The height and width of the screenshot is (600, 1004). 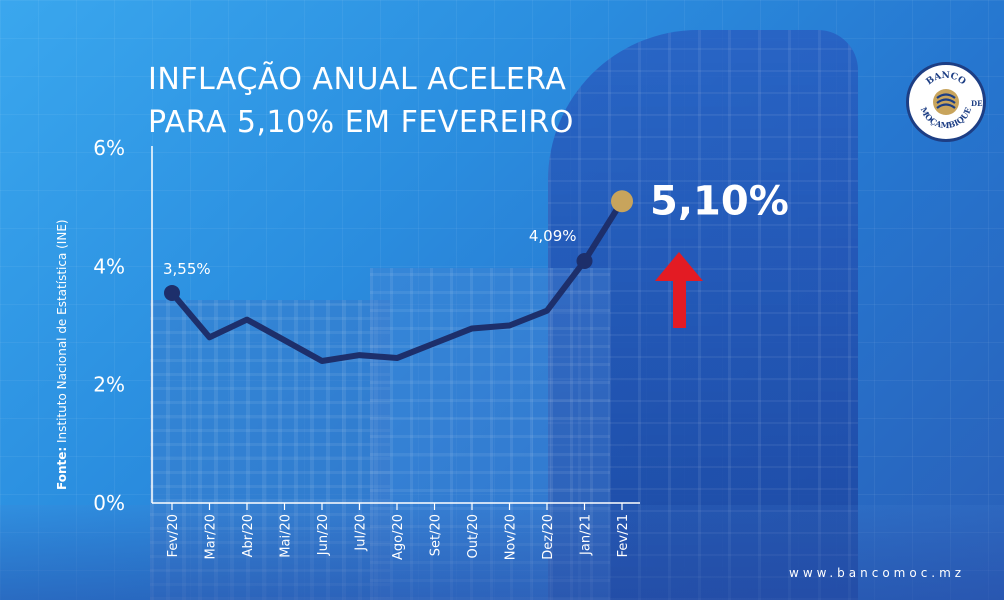 I want to click on data-labels: 3,55% 4,09% 5,10%, so click(x=476, y=228).